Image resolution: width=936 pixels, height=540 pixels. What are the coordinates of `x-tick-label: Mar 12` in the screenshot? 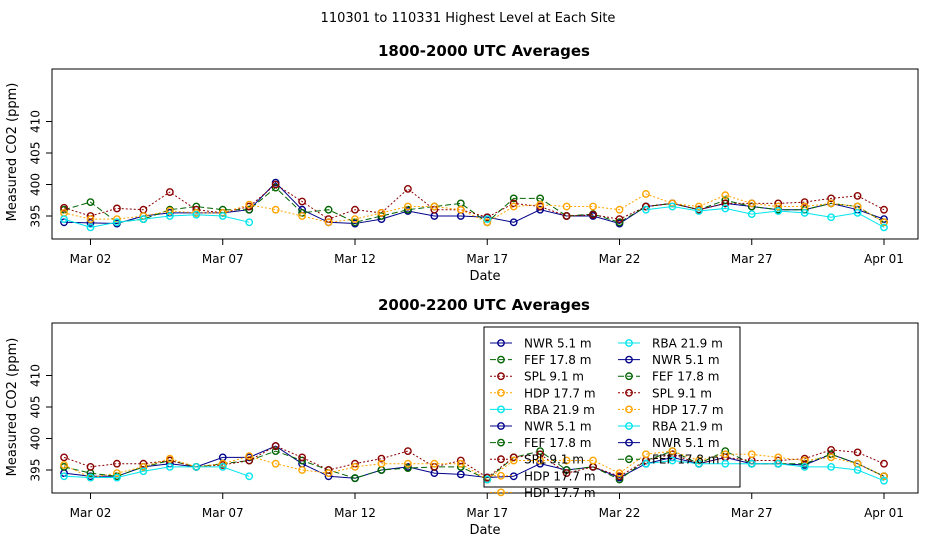 It's located at (355, 513).